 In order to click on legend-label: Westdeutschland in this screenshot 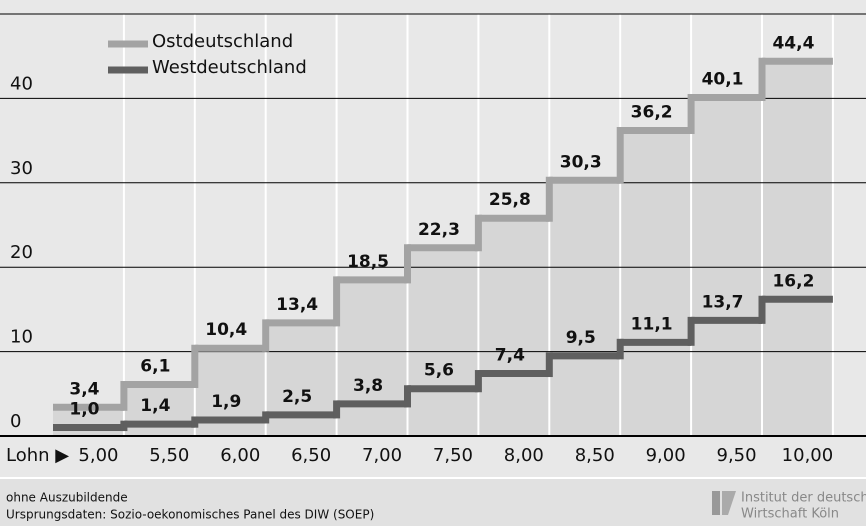, I will do `click(229, 67)`.